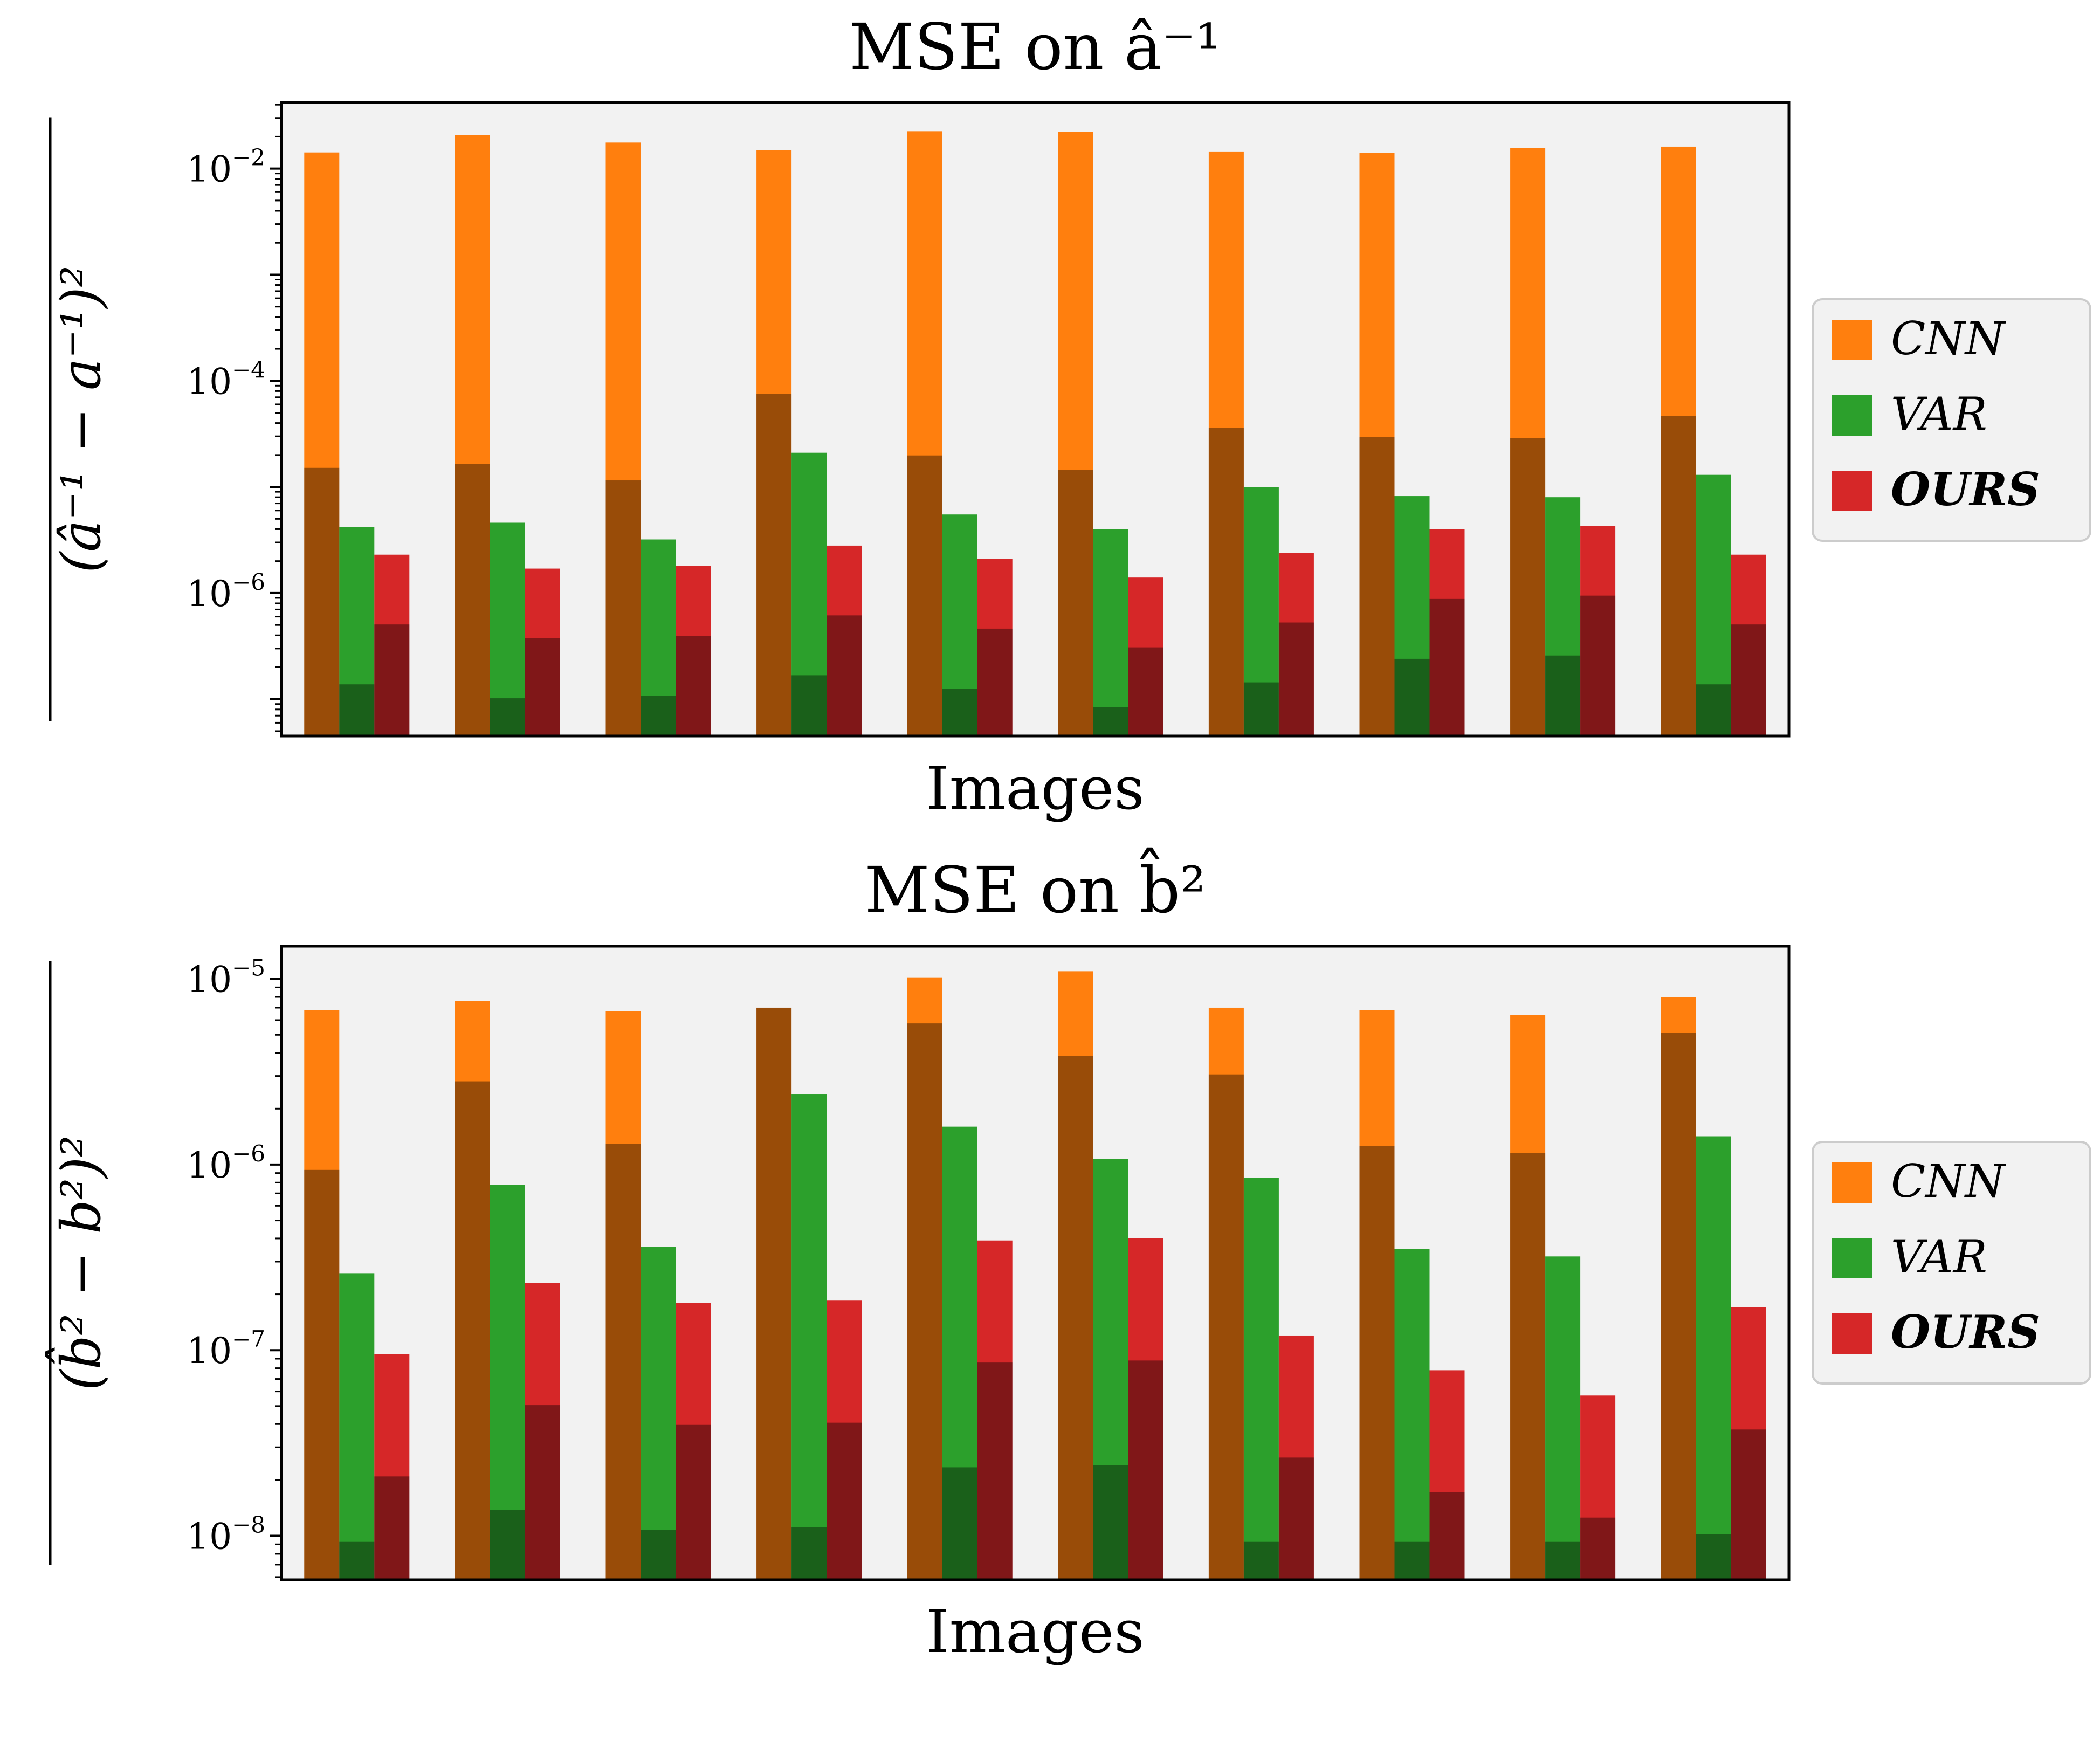 The height and width of the screenshot is (1762, 2100). I want to click on legend-box, so click(1951, 420).